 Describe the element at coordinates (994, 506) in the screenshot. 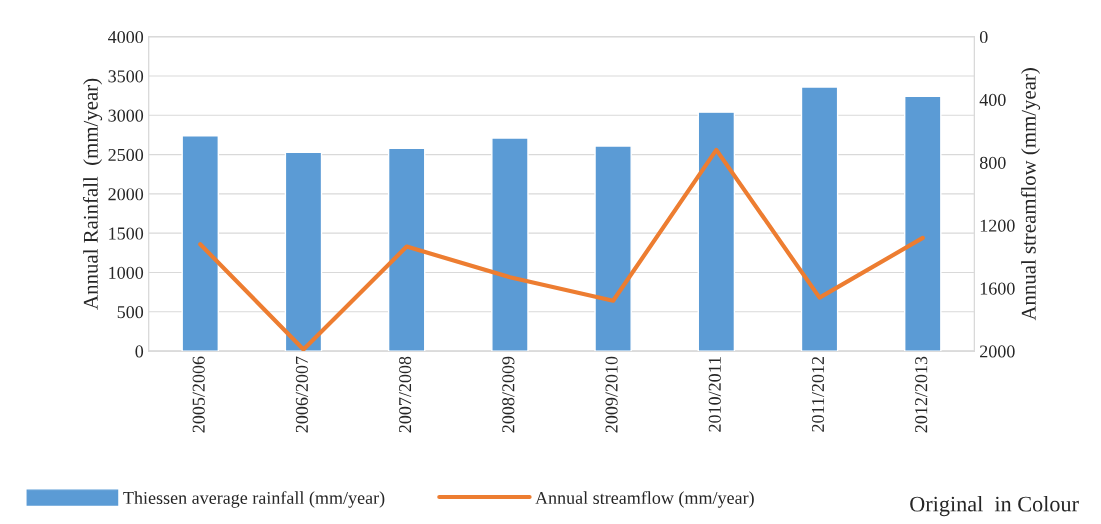

I see `text: Original in Colour` at that location.